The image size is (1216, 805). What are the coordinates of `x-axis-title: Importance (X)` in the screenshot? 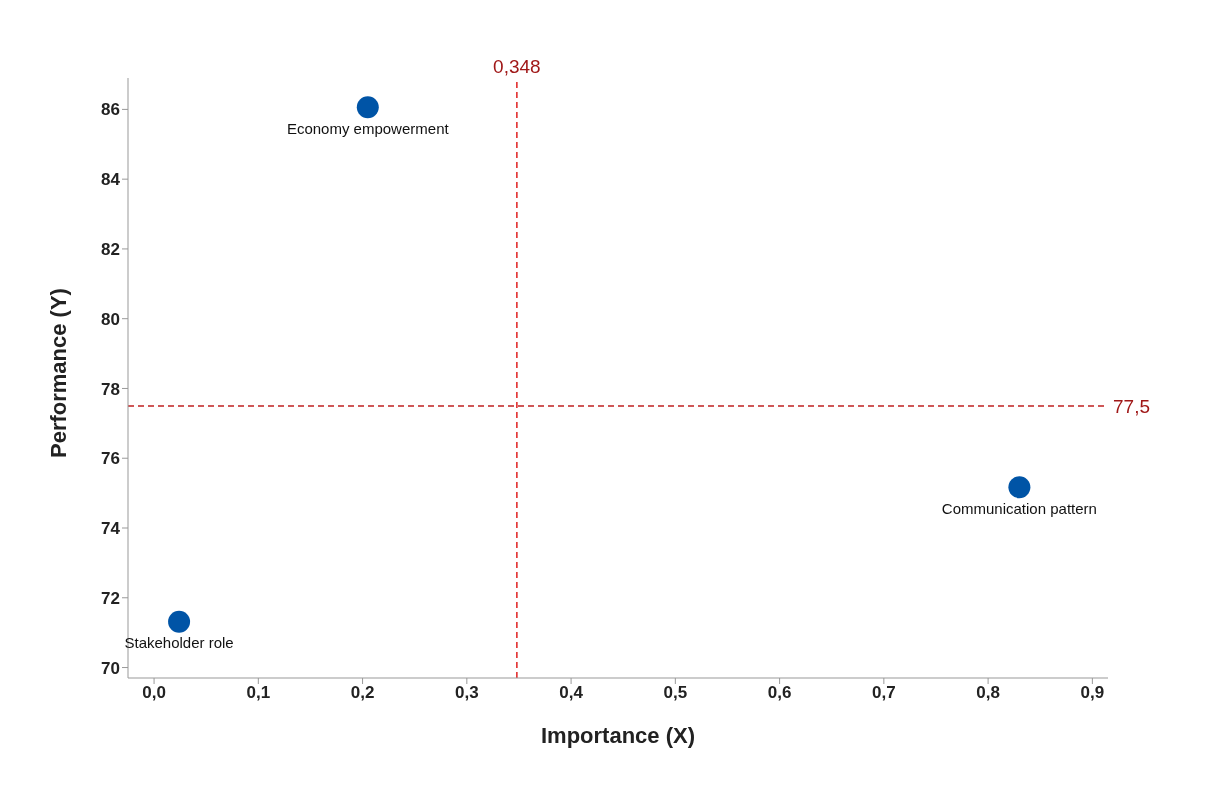 It's located at (618, 735).